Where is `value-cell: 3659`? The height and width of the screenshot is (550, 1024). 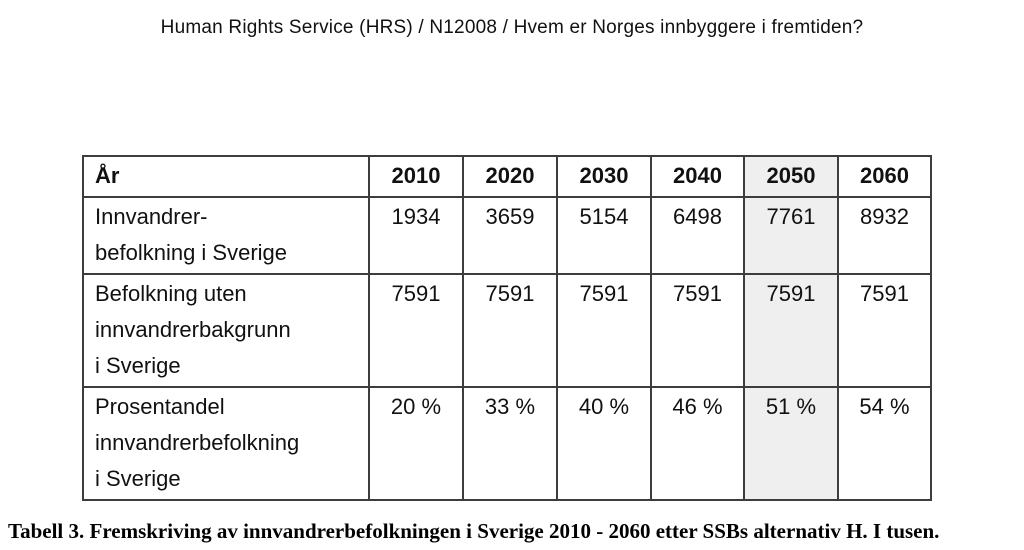
value-cell: 3659 is located at coordinates (510, 235).